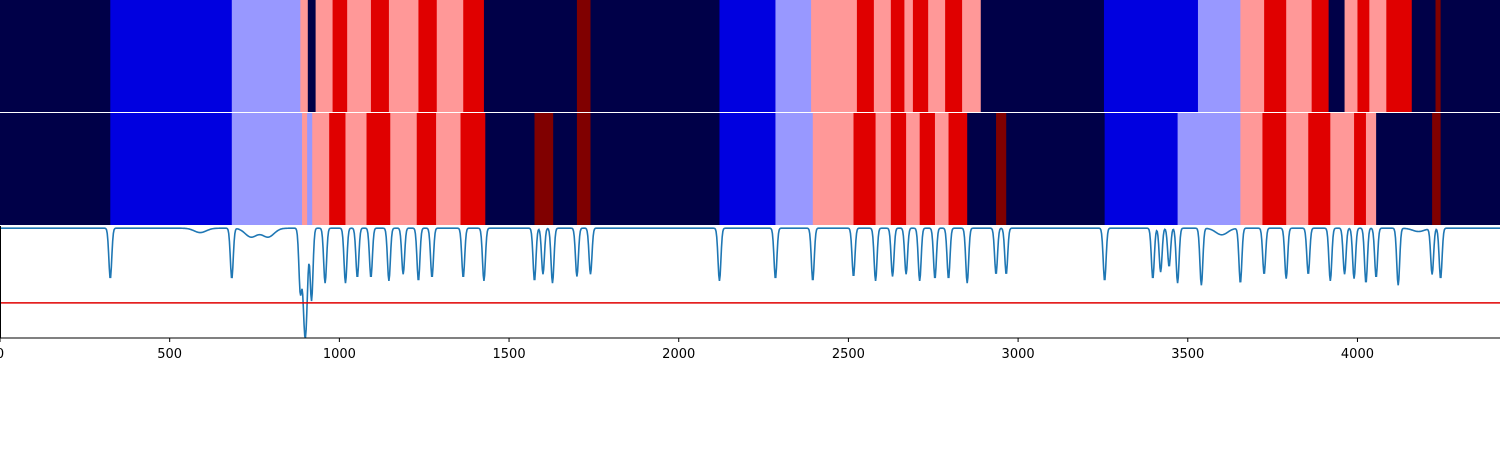 The height and width of the screenshot is (450, 1500). I want to click on x-tick-label: 4000, so click(1357, 354).